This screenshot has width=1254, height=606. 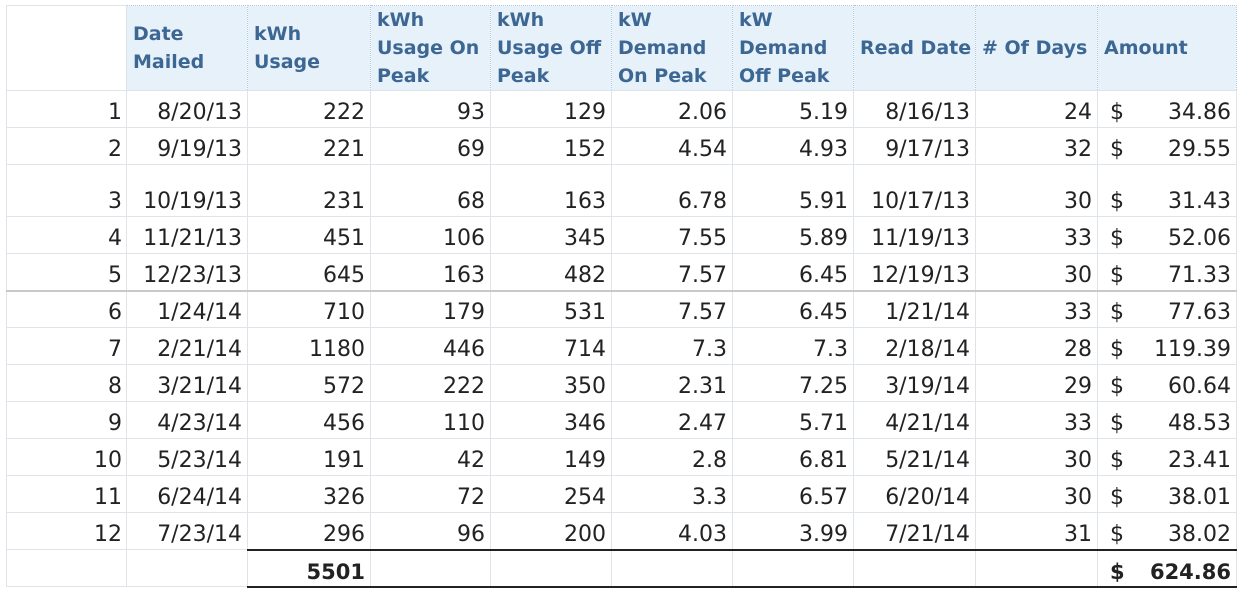 What do you see at coordinates (793, 420) in the screenshot?
I see `kw-demand-off-peak-cell: 5.71` at bounding box center [793, 420].